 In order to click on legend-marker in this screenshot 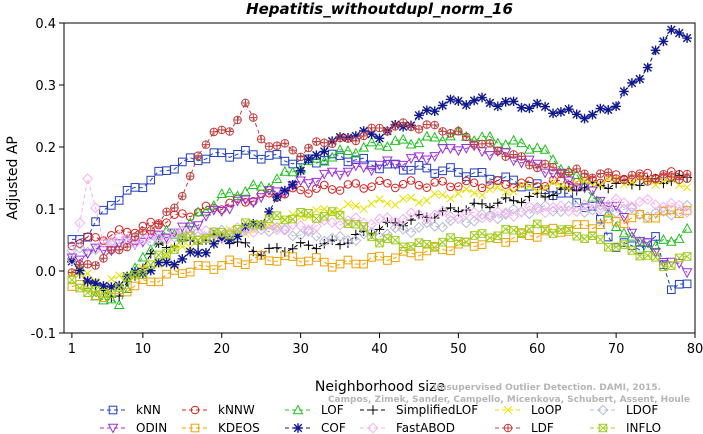, I will do `click(298, 428)`.